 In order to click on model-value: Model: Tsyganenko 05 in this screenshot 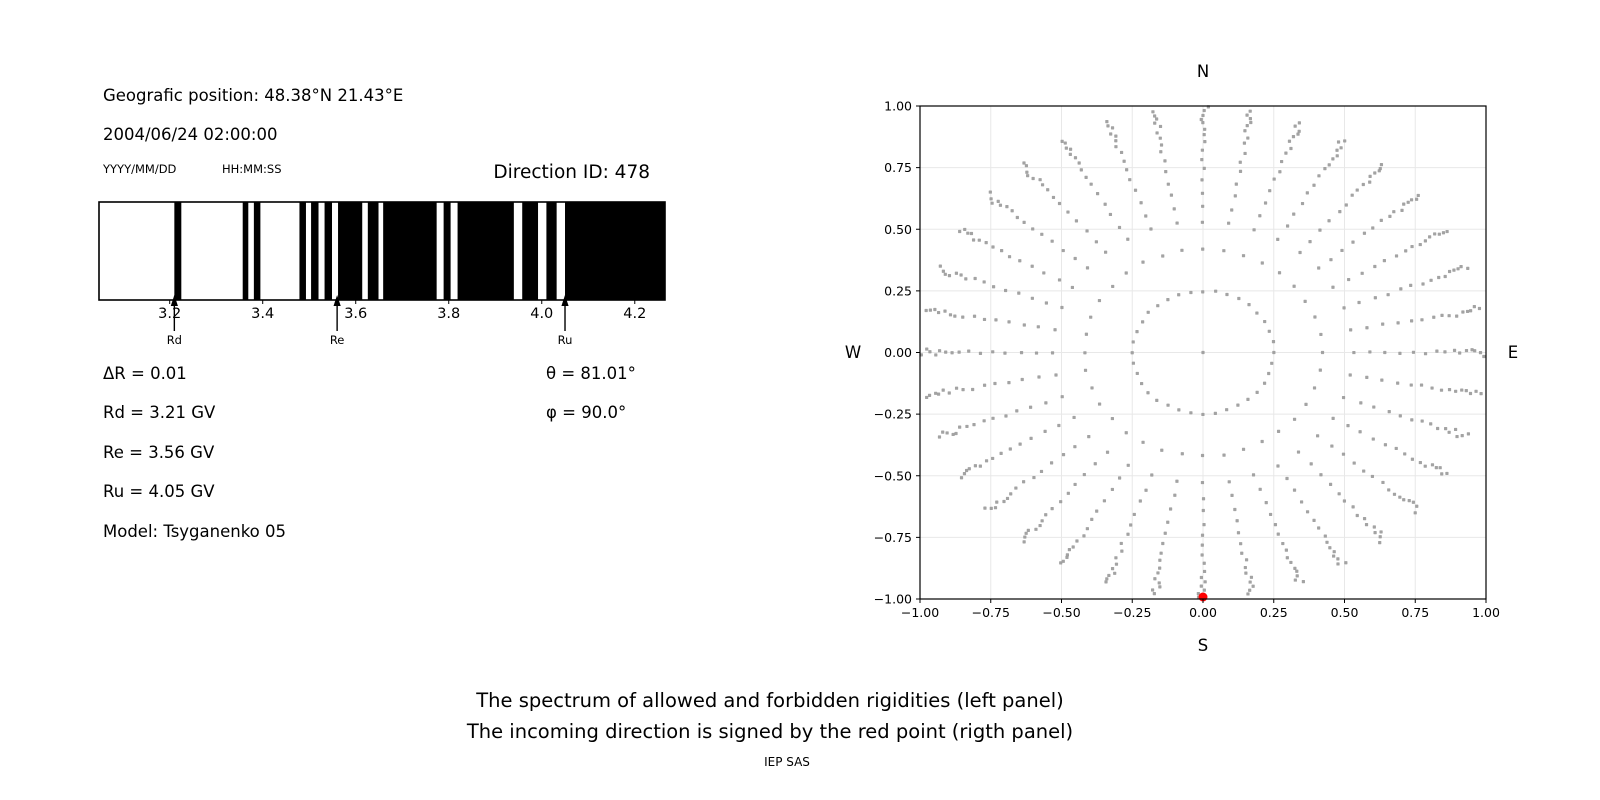, I will do `click(195, 531)`.